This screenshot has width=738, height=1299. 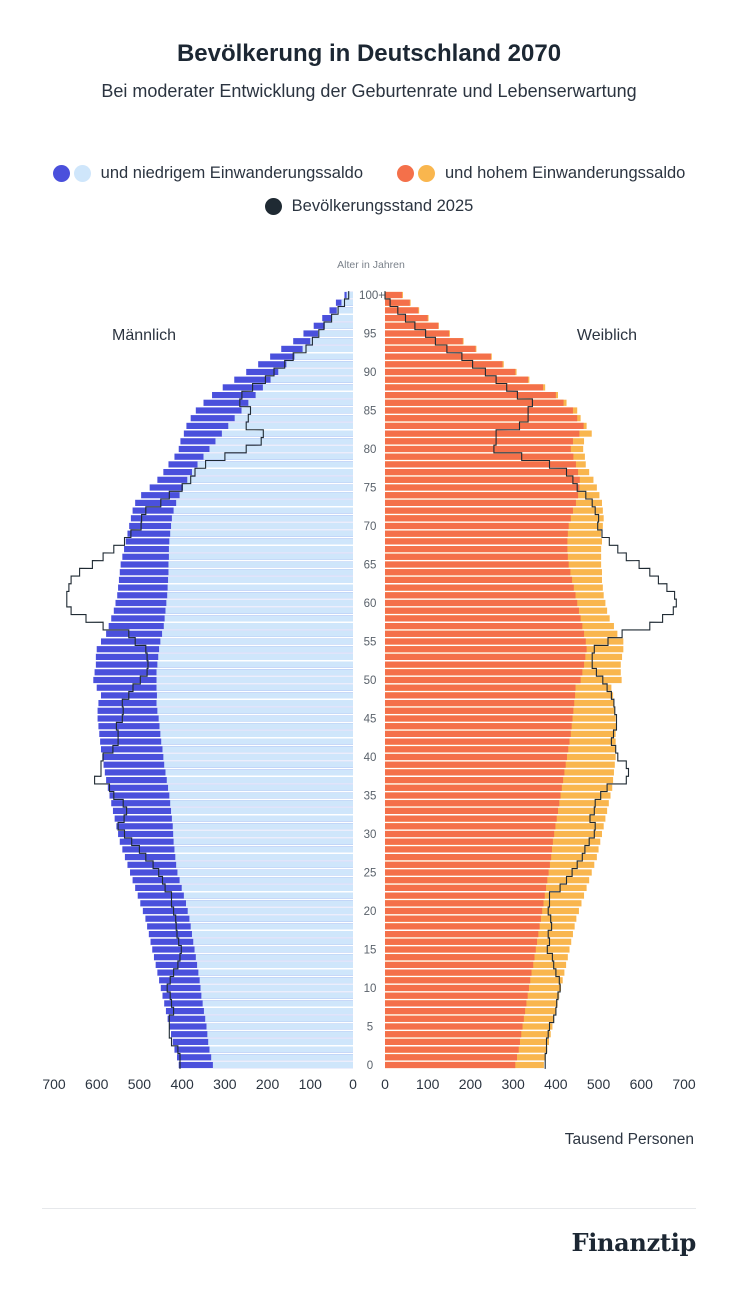 What do you see at coordinates (369, 53) in the screenshot?
I see `chart-title: Bevölkerung in Deutschland 2070` at bounding box center [369, 53].